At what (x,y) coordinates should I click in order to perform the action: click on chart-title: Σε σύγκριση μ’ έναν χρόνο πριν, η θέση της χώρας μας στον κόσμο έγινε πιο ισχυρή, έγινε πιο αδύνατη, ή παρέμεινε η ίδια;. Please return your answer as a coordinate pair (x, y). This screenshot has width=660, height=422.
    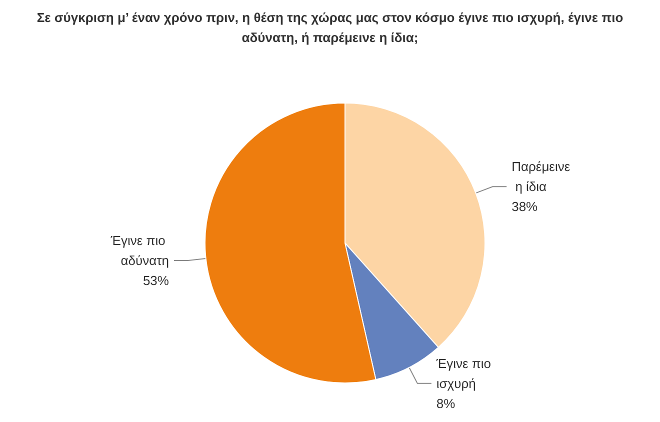
    Looking at the image, I should click on (330, 28).